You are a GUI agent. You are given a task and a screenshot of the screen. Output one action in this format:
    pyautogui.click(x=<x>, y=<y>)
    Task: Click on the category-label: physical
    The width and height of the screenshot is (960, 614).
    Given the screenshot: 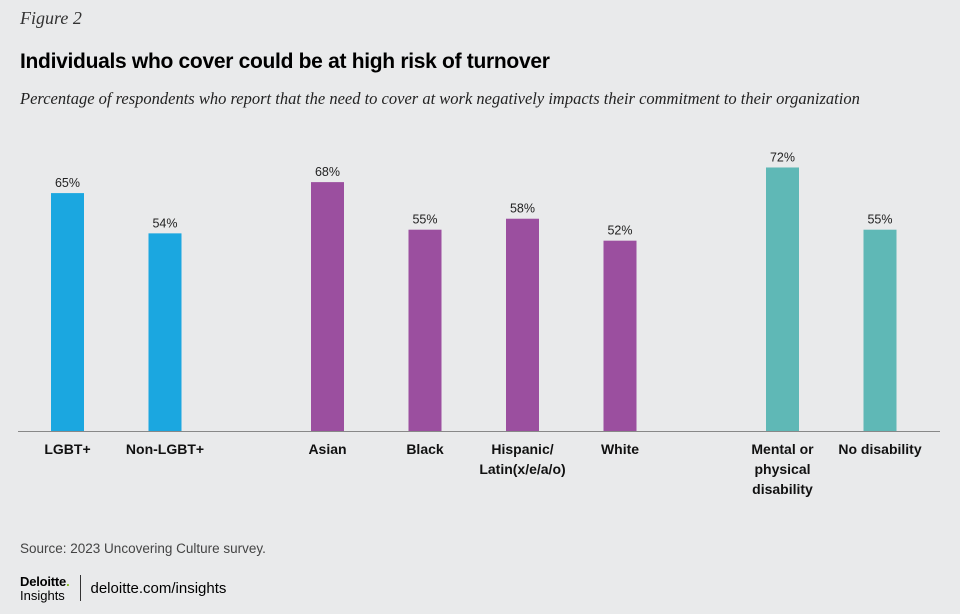 What is the action you would take?
    pyautogui.click(x=782, y=469)
    